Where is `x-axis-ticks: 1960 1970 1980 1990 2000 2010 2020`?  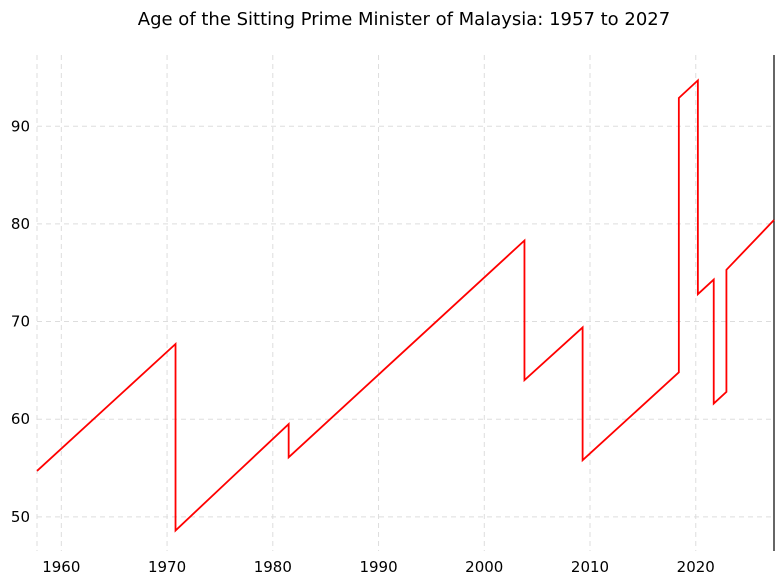
x-axis-ticks: 1960 1970 1980 1990 2000 2010 2020 is located at coordinates (378, 567).